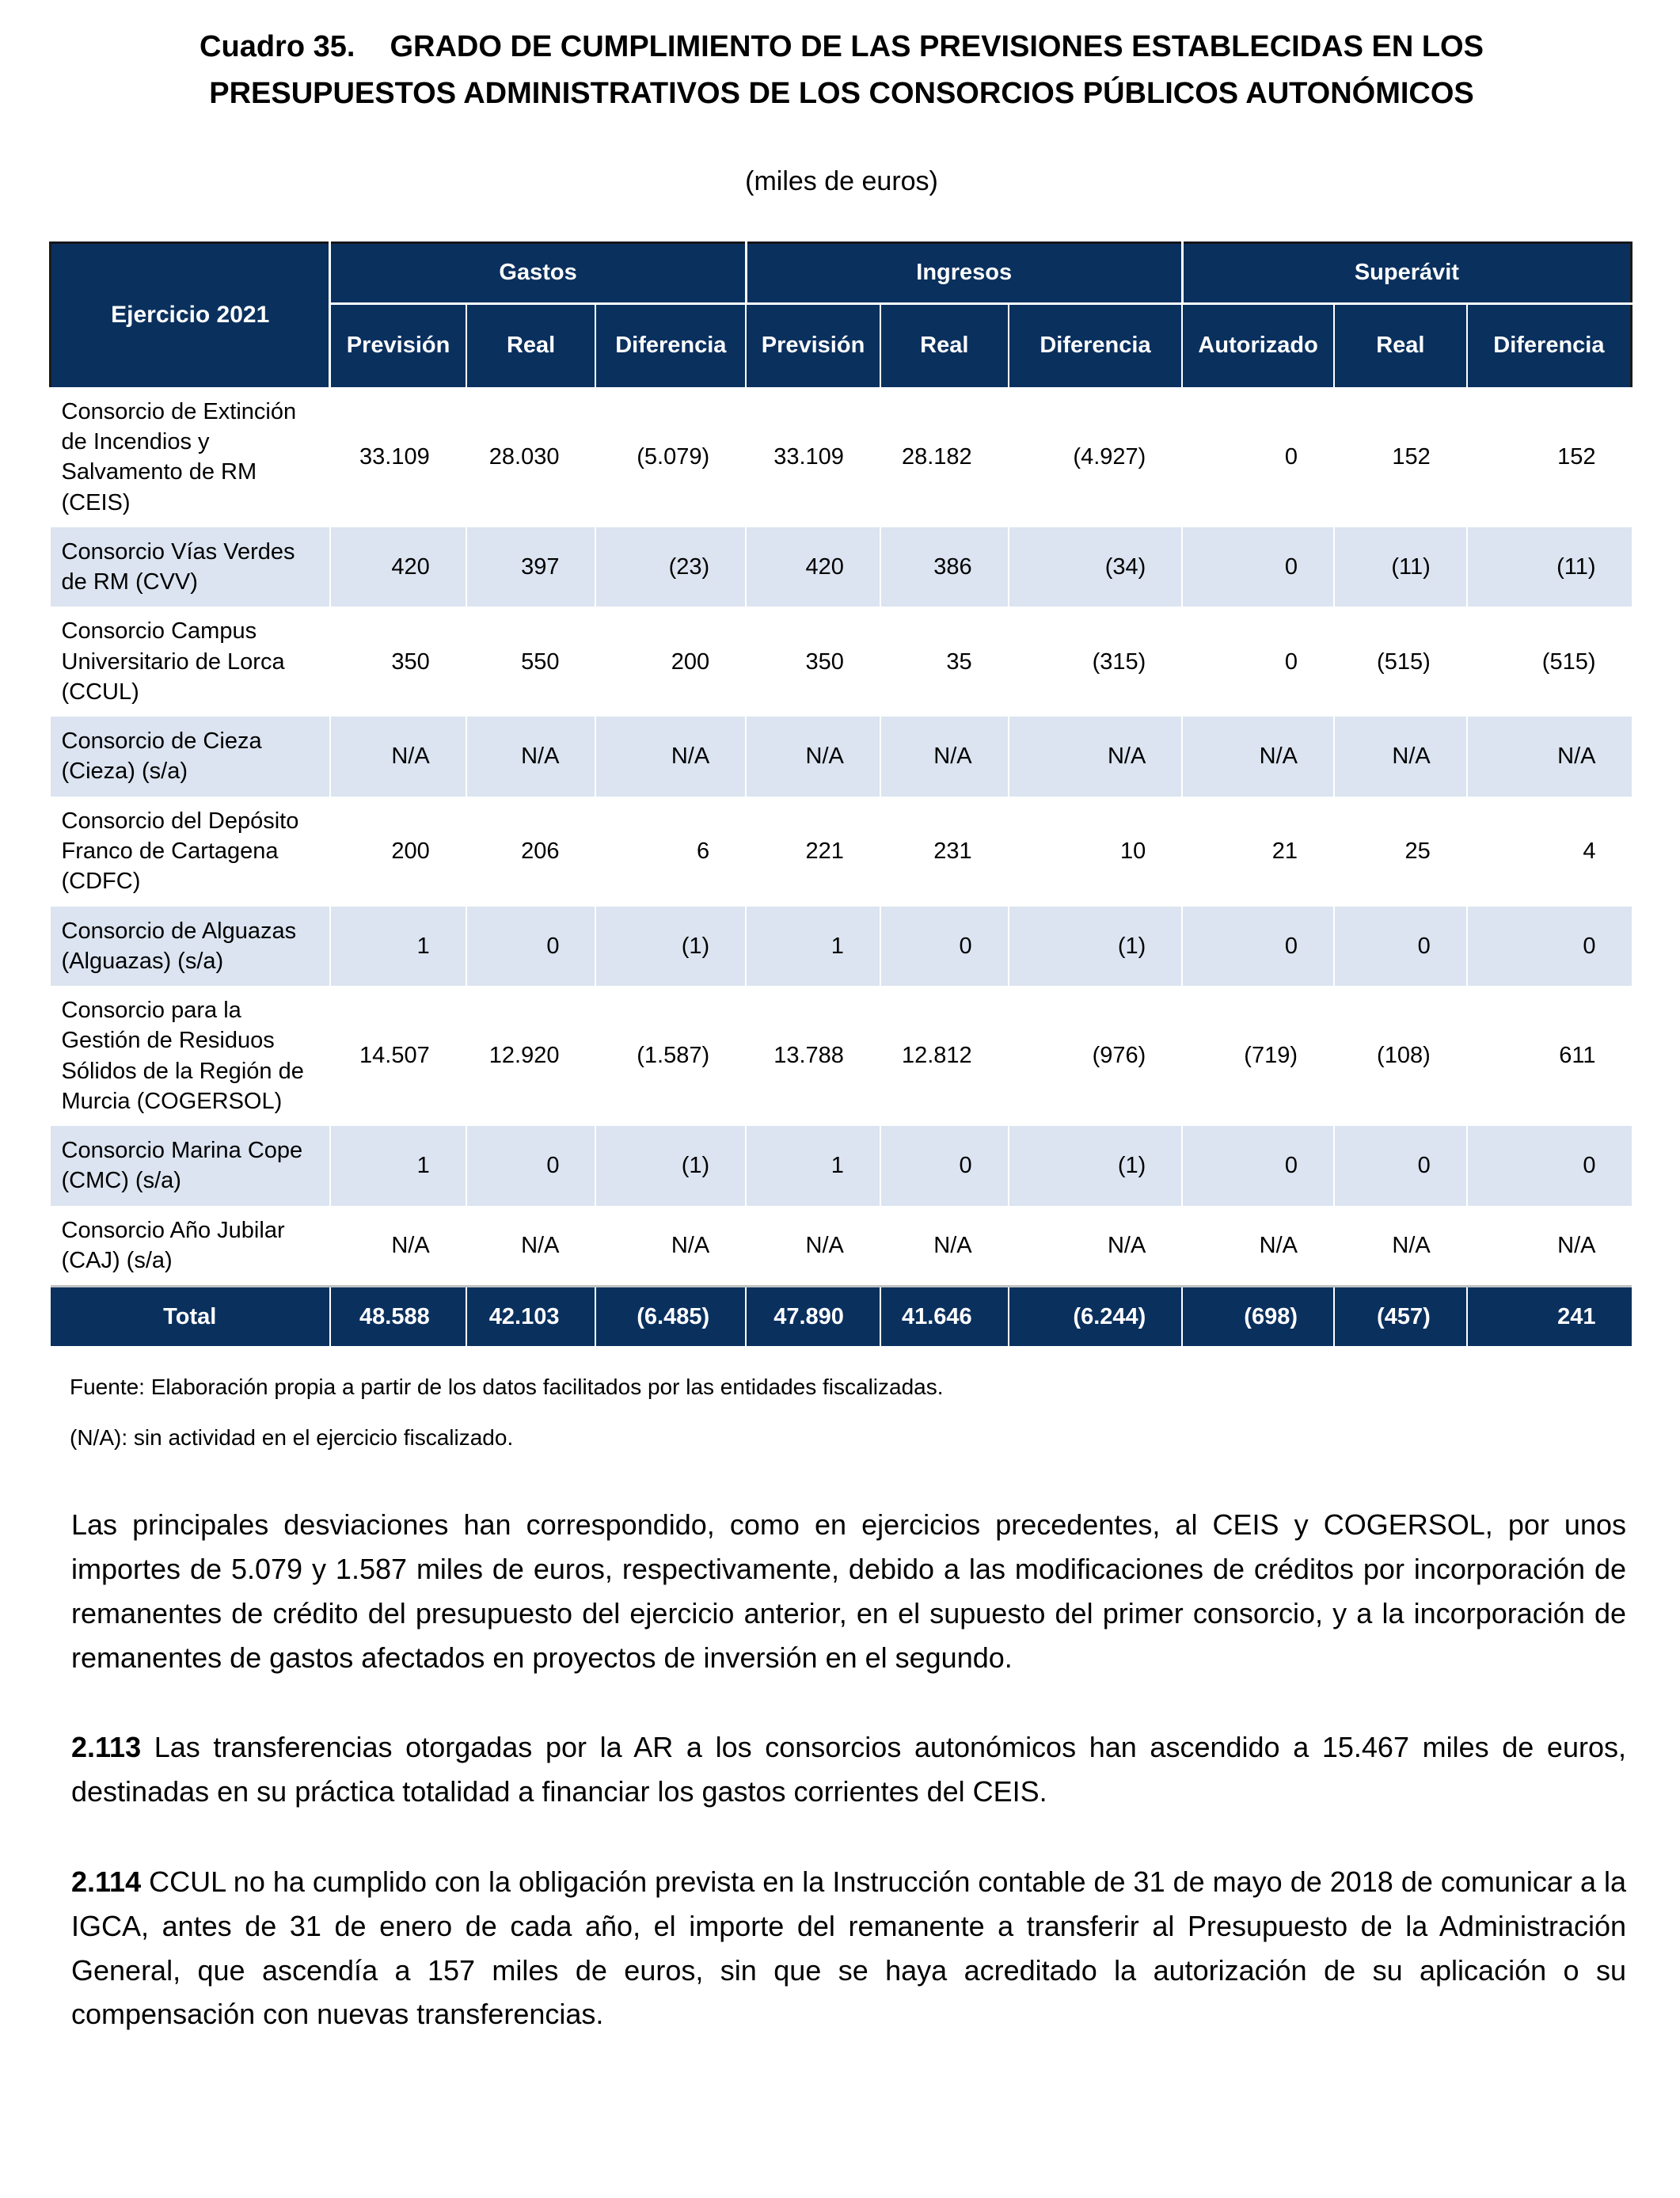  I want to click on paragraph-number: 2.114, so click(106, 1881).